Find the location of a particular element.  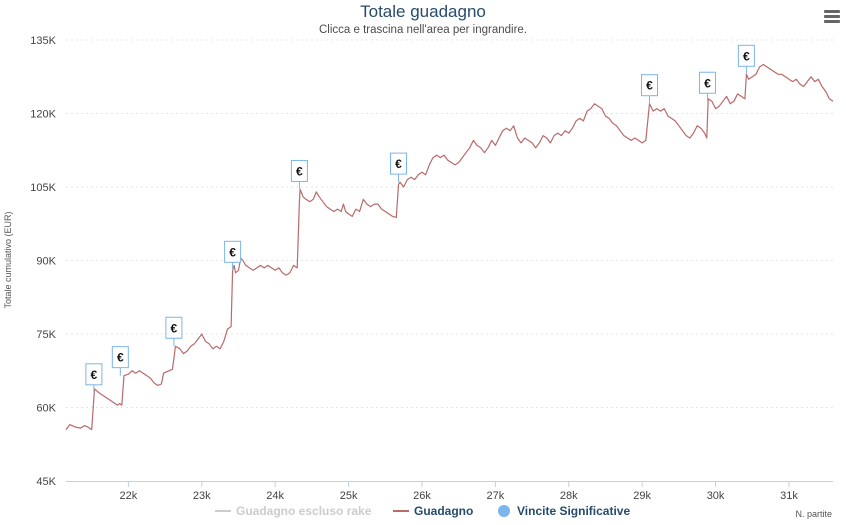

y-tick-label: 105K is located at coordinates (43, 188).